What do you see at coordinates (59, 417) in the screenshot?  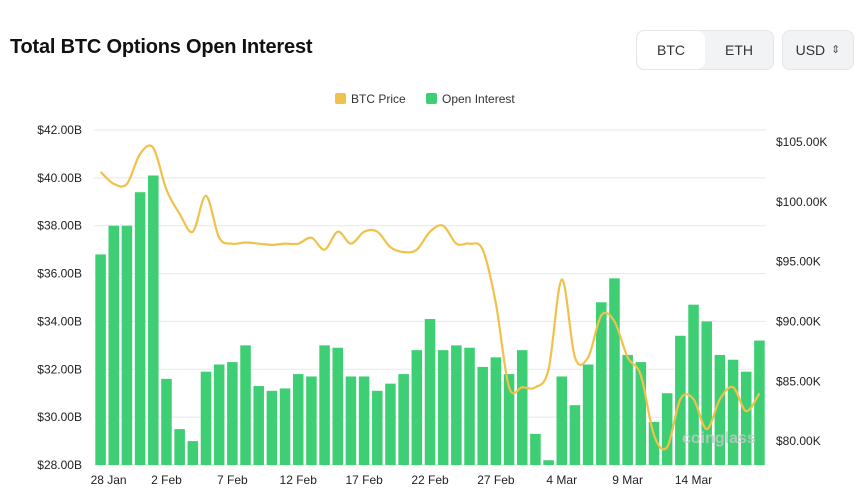 I see `y-left-tick-label: $30.00B` at bounding box center [59, 417].